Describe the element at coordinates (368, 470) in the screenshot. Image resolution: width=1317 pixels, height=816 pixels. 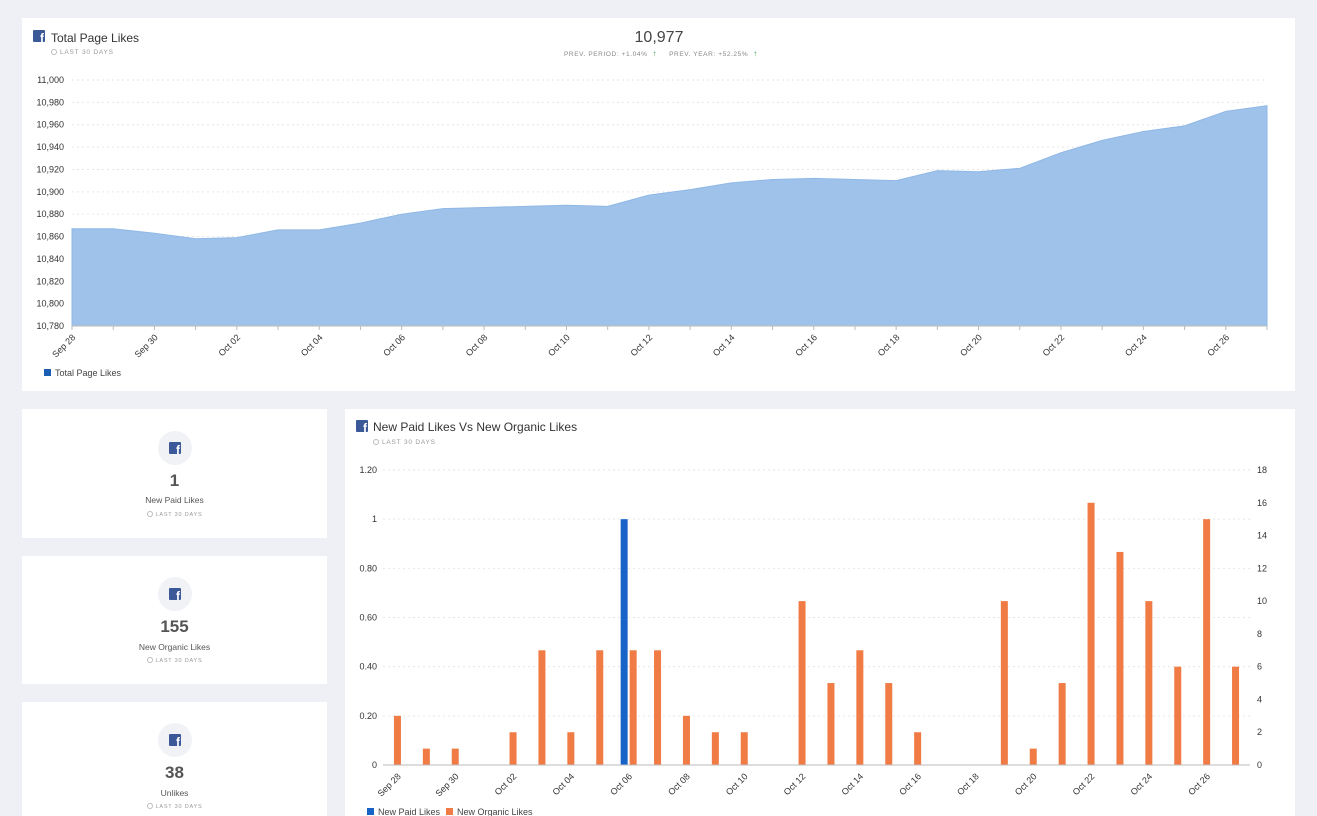
I see `y-left-tick-label: 1.20` at that location.